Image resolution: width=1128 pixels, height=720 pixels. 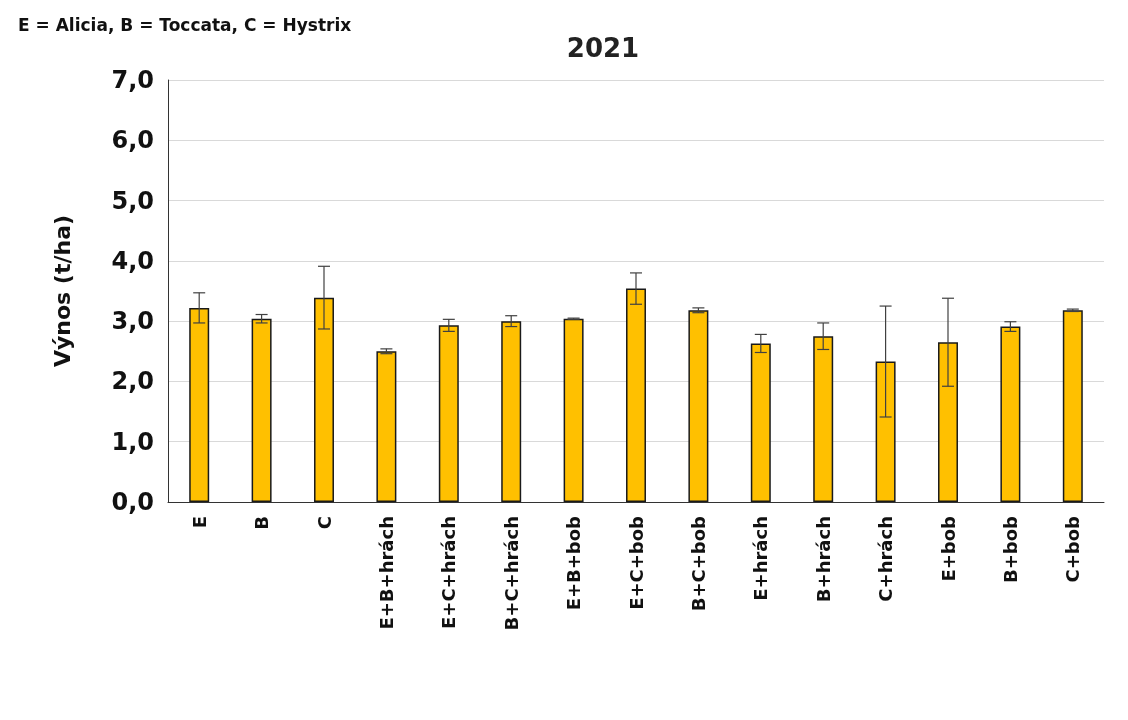 I want to click on y-tick-label: 3,0, so click(x=132, y=321).